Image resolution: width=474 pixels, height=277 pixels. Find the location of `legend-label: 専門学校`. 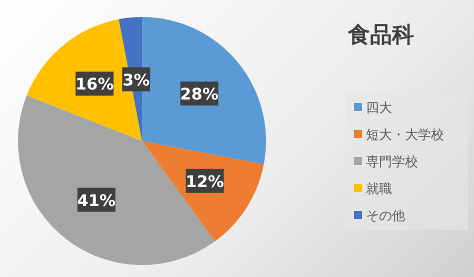

legend-label: 専門学校 is located at coordinates (392, 162).